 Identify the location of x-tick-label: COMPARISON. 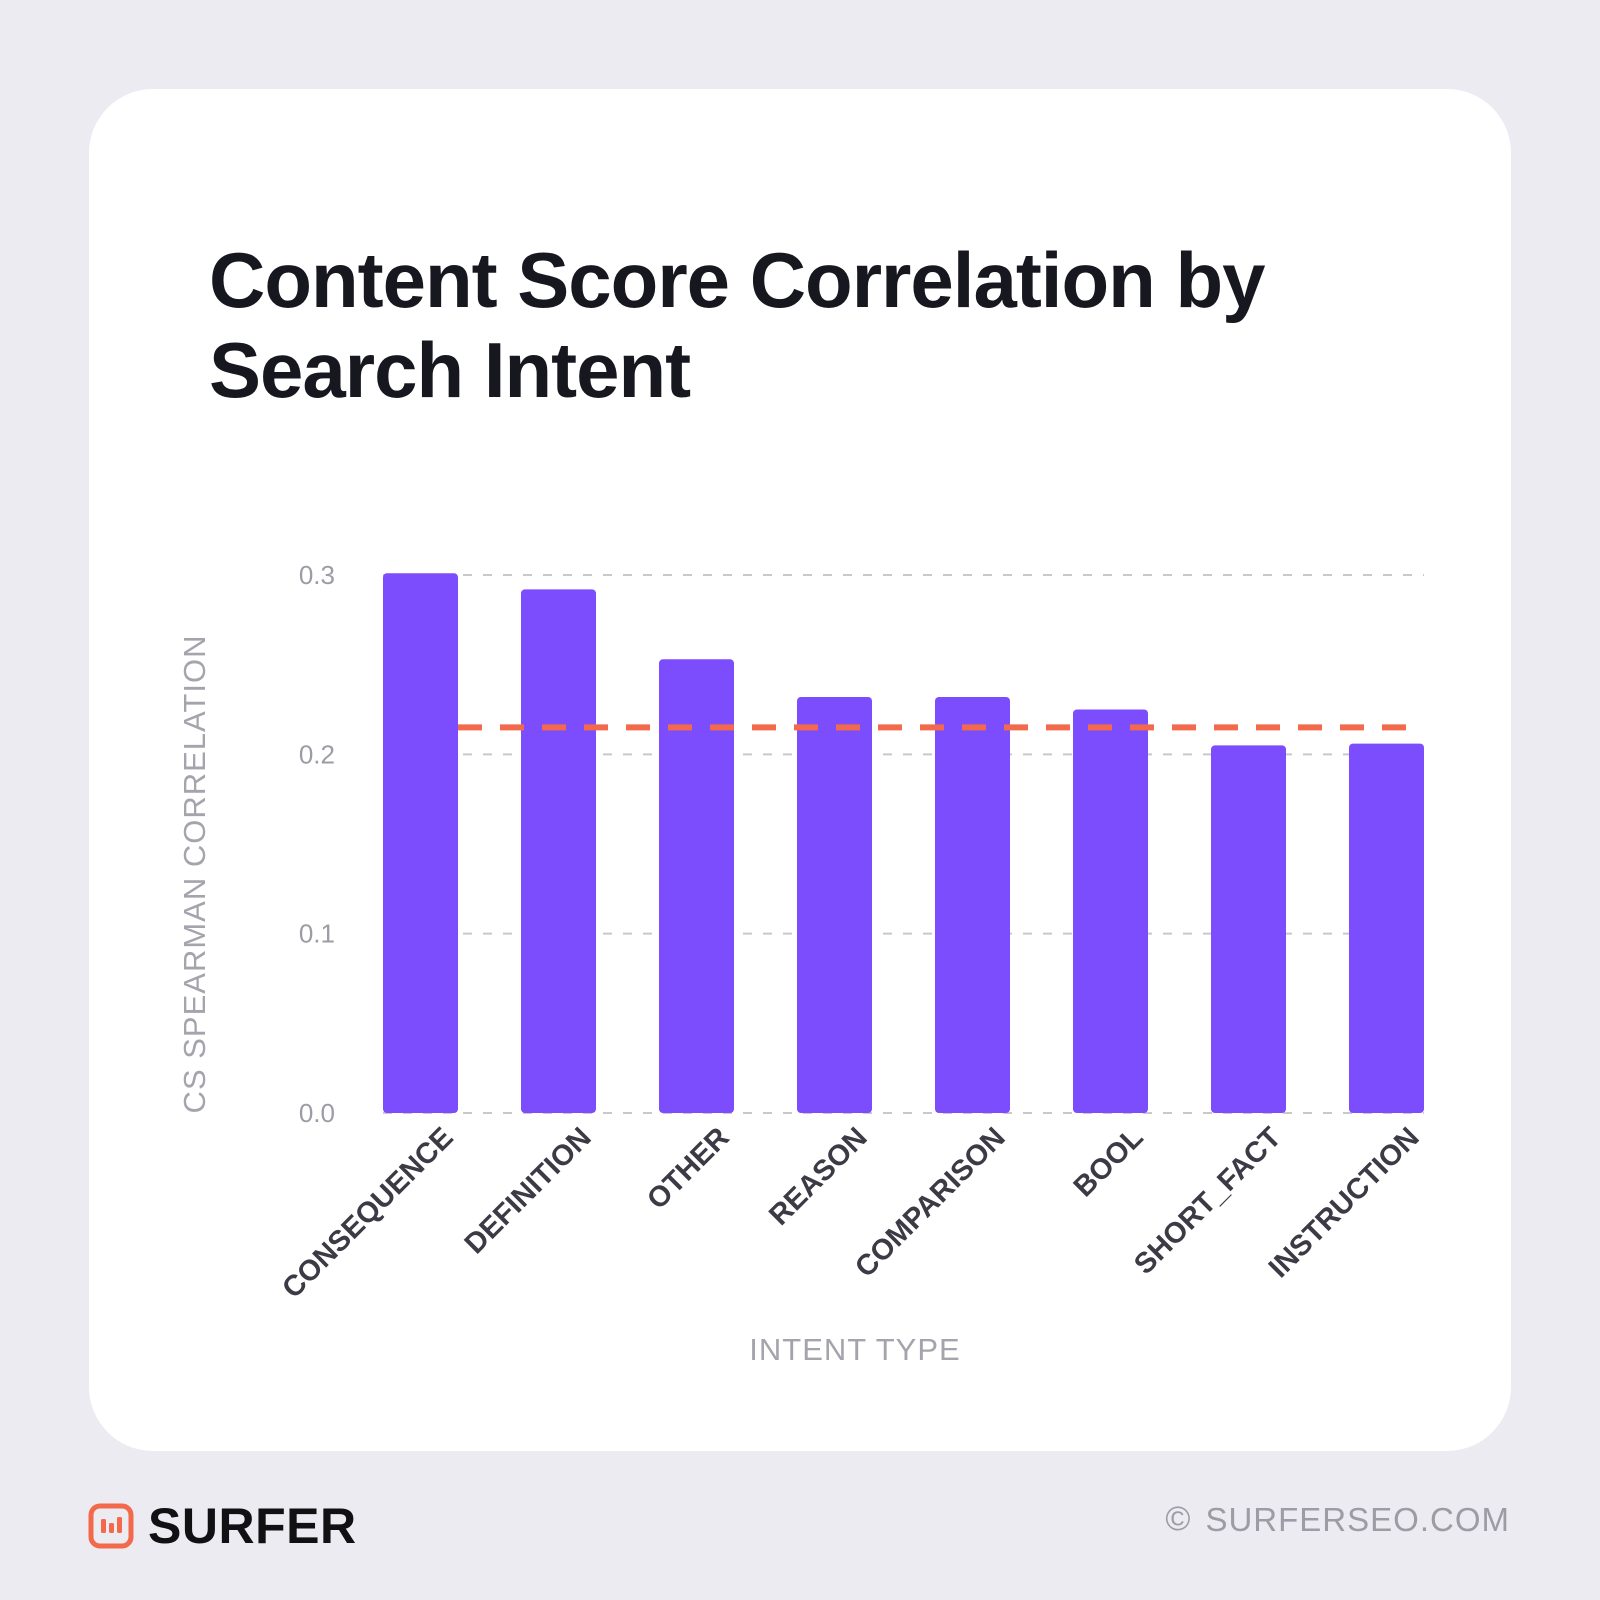
(930, 1202).